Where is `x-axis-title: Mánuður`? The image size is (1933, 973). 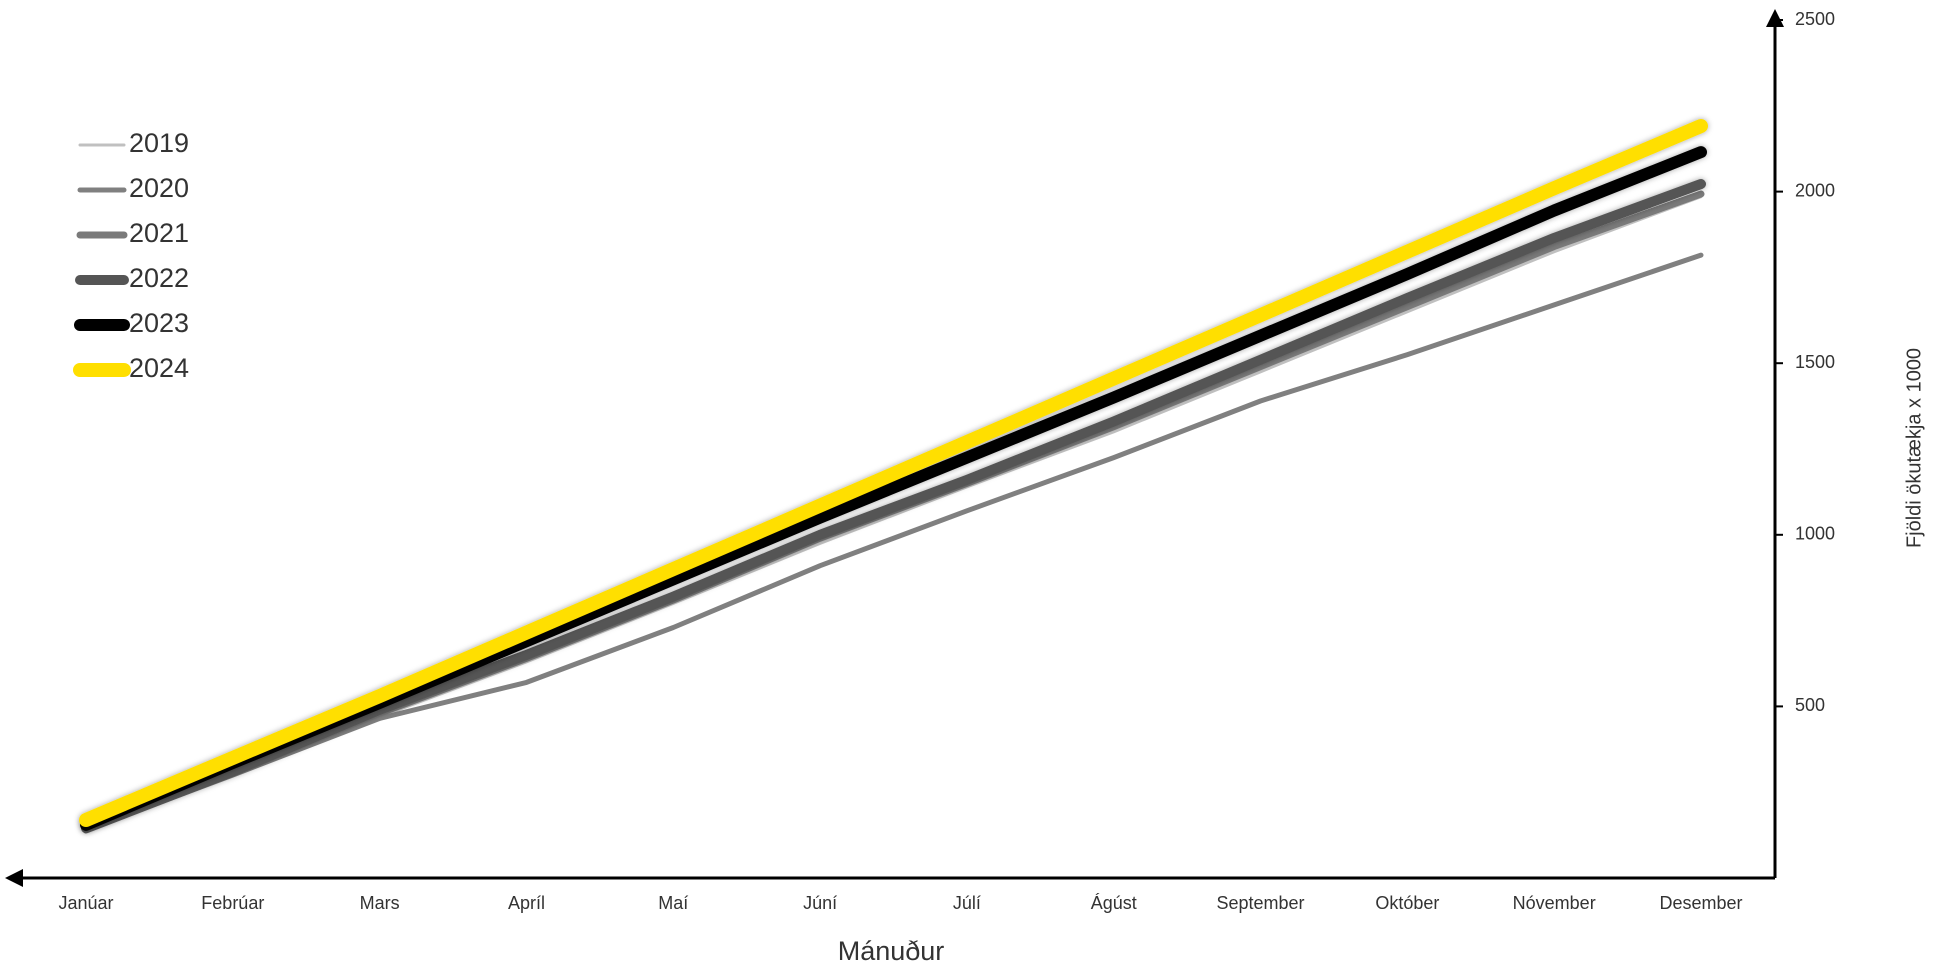 x-axis-title: Mánuður is located at coordinates (891, 951).